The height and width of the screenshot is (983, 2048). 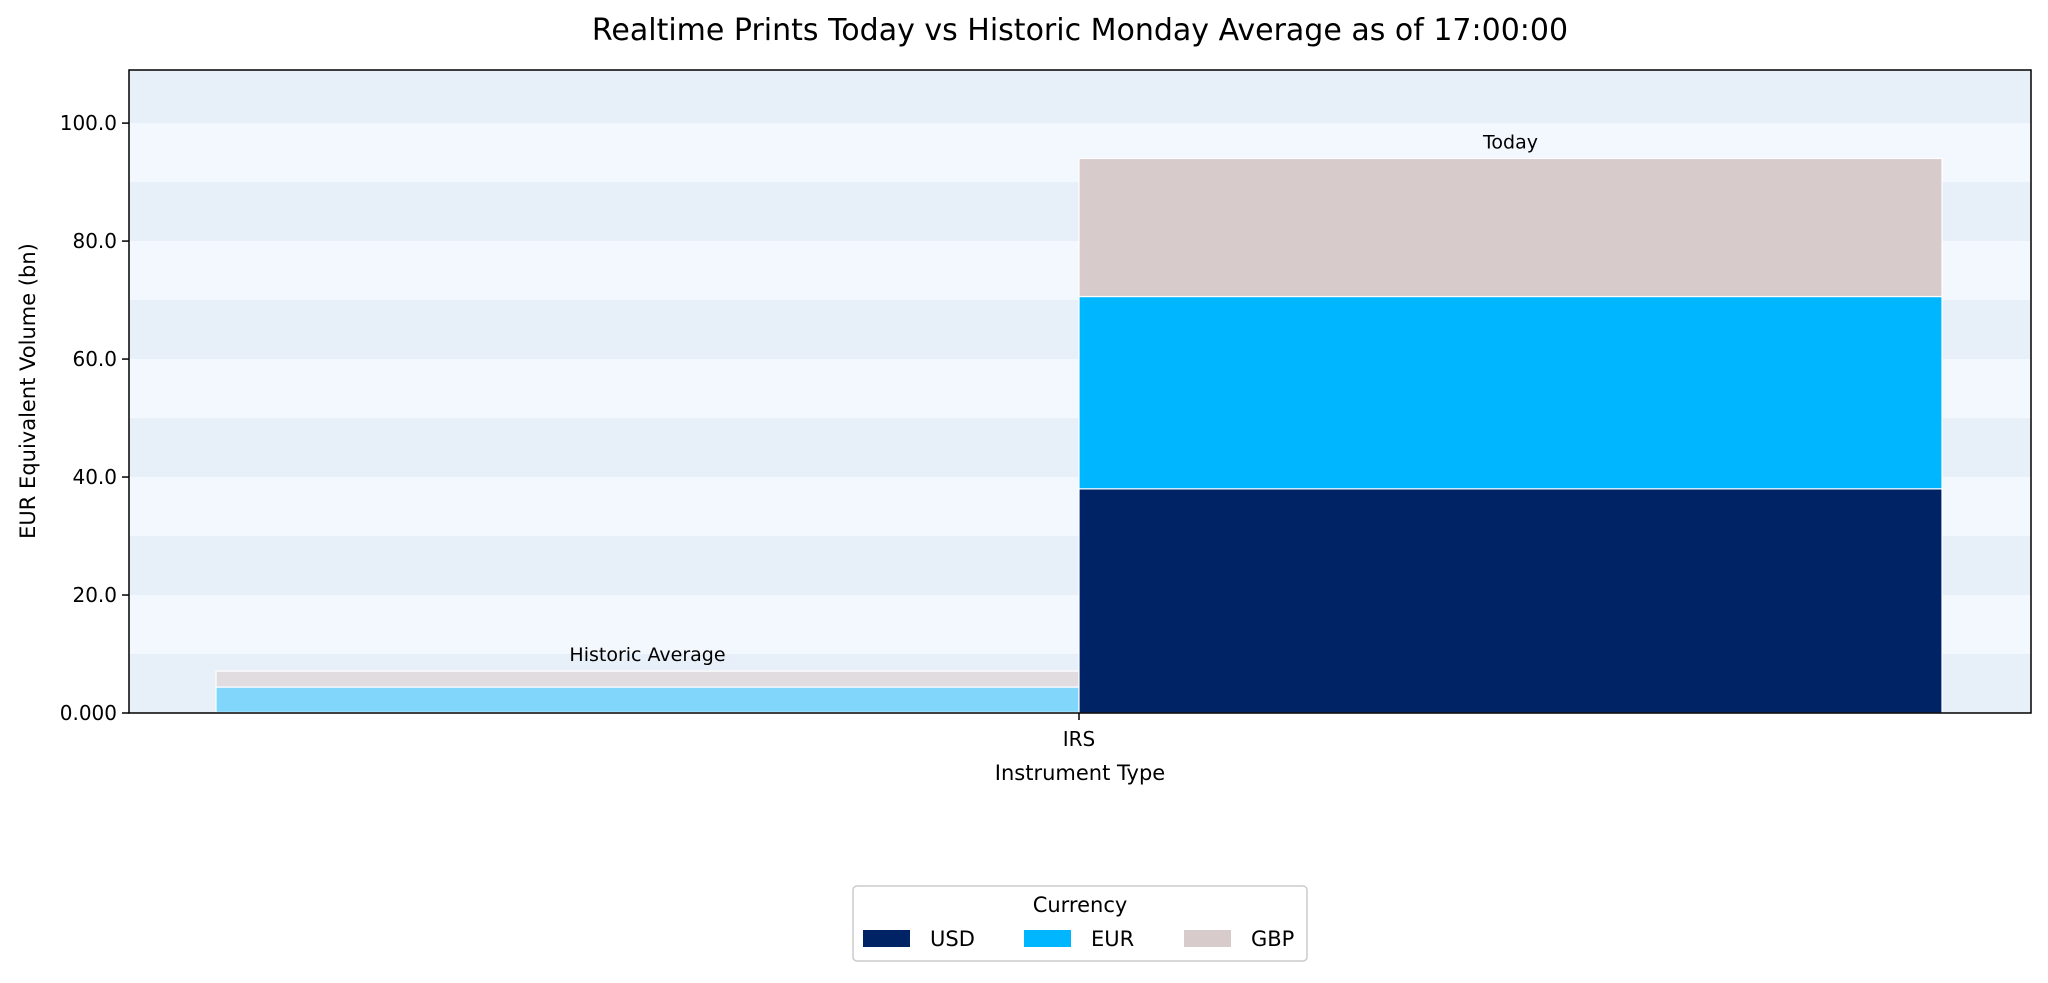 What do you see at coordinates (1047, 938) in the screenshot?
I see `legend-swatch-eur` at bounding box center [1047, 938].